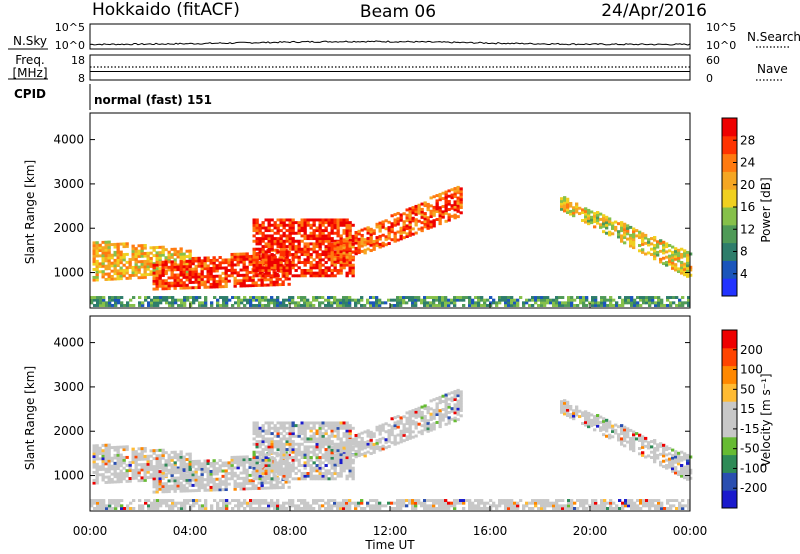 This screenshot has height=554, width=800. I want to click on colorbar-segment, so click(729, 145).